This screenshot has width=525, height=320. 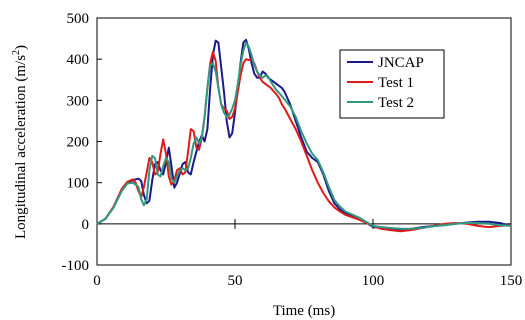 I want to click on y-axis-ticks: -100 0 100 200 300 400 500, so click(x=82, y=142).